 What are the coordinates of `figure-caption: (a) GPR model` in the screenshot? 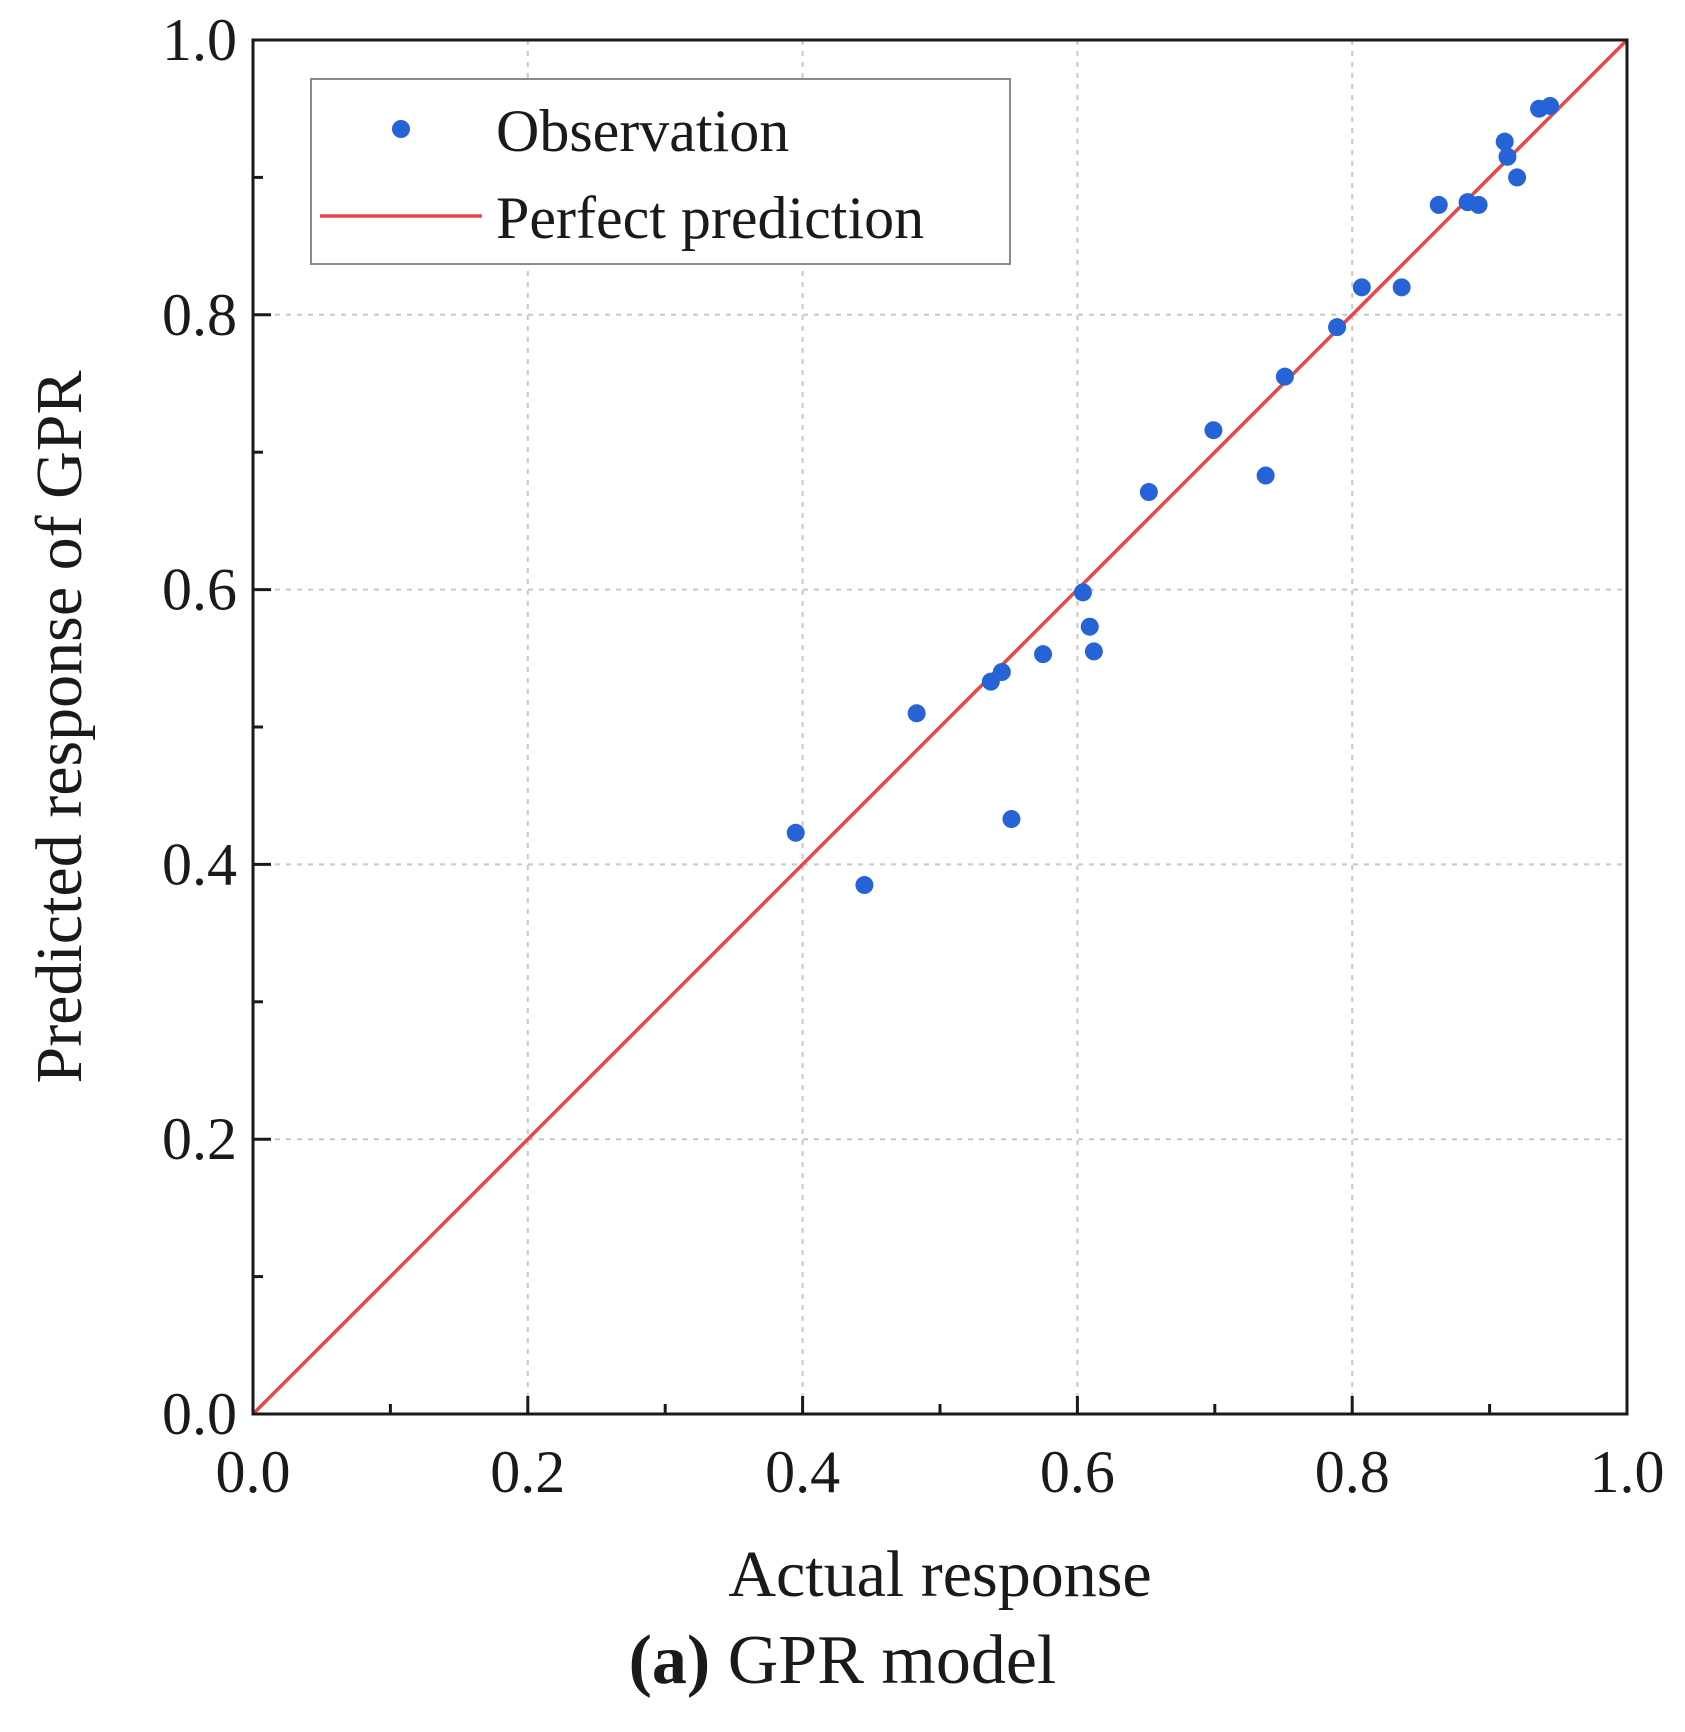 It's located at (842, 1661).